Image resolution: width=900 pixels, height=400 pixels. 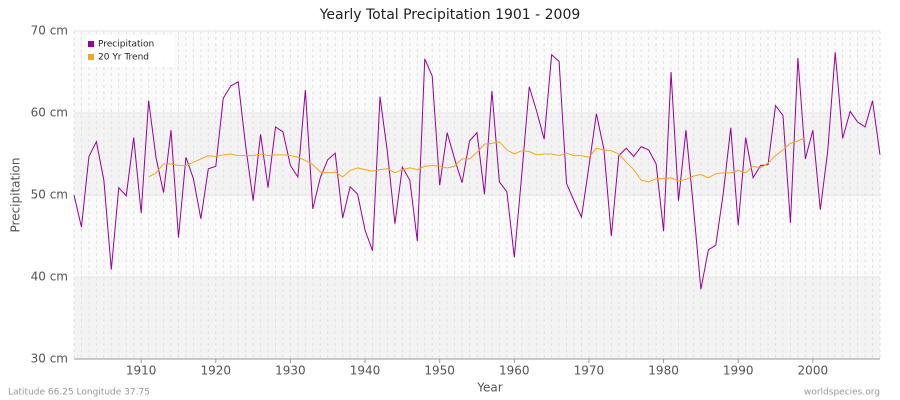 I want to click on y-axis-label: Precipitation, so click(x=16, y=194).